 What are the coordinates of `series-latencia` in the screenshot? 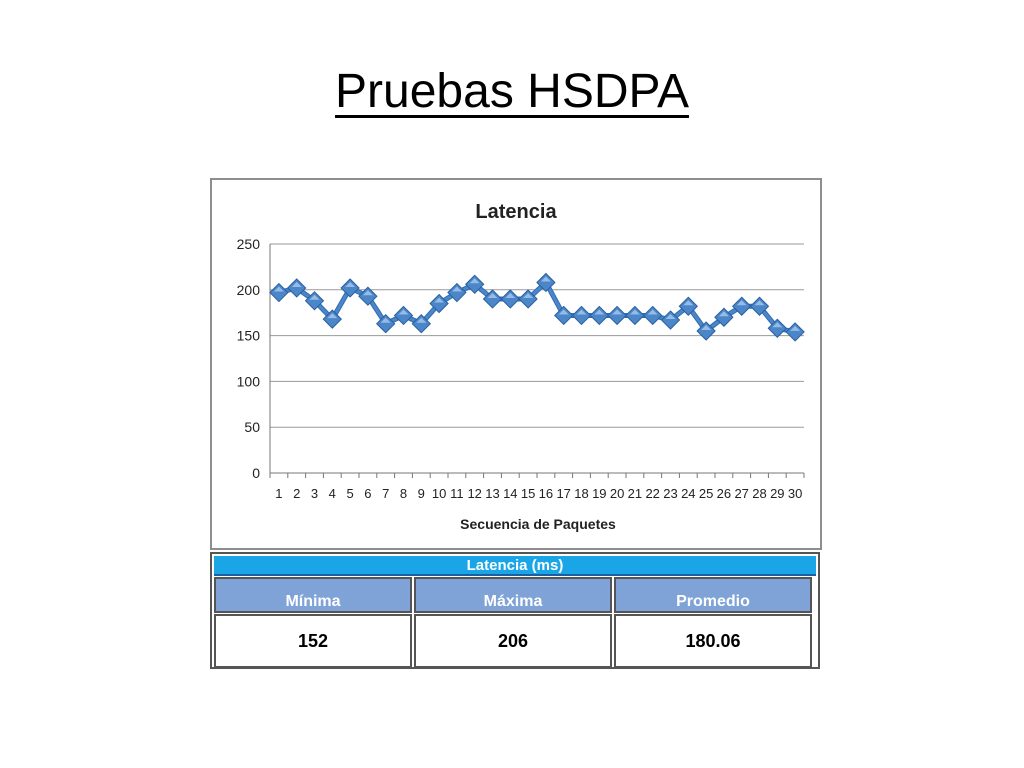 It's located at (537, 307).